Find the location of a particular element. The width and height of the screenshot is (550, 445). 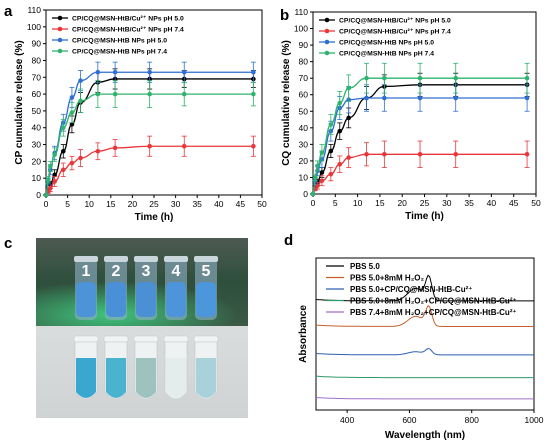

plot-frame is located at coordinates (425, 334).